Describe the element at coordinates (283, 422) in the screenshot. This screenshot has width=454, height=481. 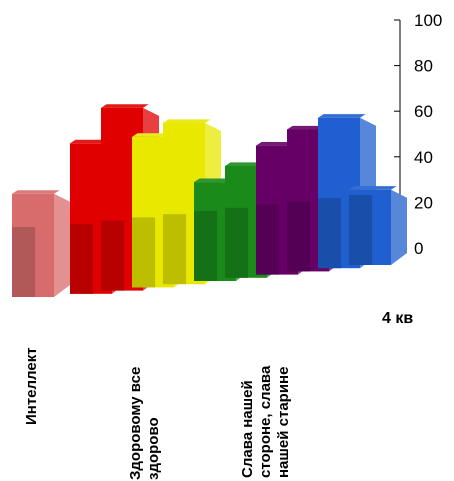
I see `category-label-line: нашей старине` at that location.